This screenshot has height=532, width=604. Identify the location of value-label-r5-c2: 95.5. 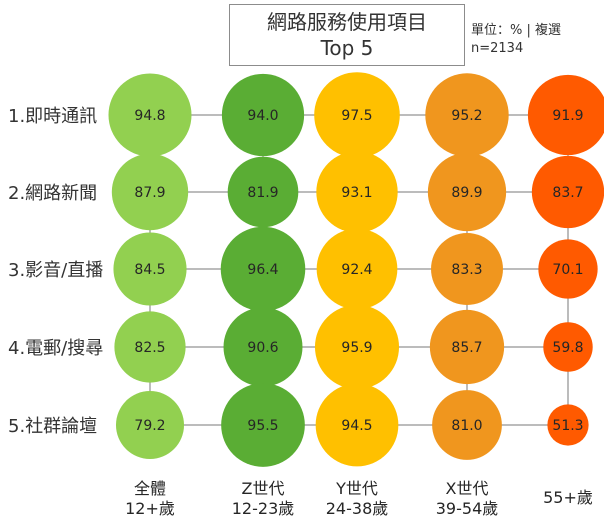
(262, 426).